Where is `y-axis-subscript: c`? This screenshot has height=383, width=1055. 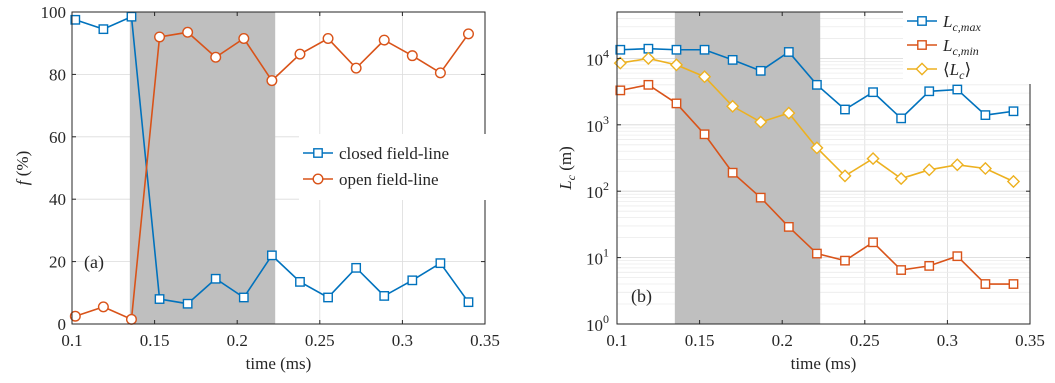
y-axis-subscript: c is located at coordinates (571, 177).